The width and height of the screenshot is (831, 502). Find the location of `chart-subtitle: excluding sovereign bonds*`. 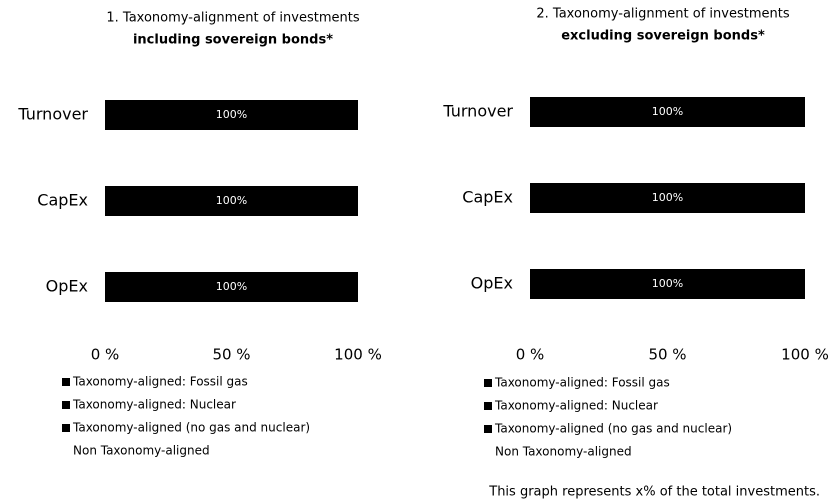

chart-subtitle: excluding sovereign bonds* is located at coordinates (663, 36).